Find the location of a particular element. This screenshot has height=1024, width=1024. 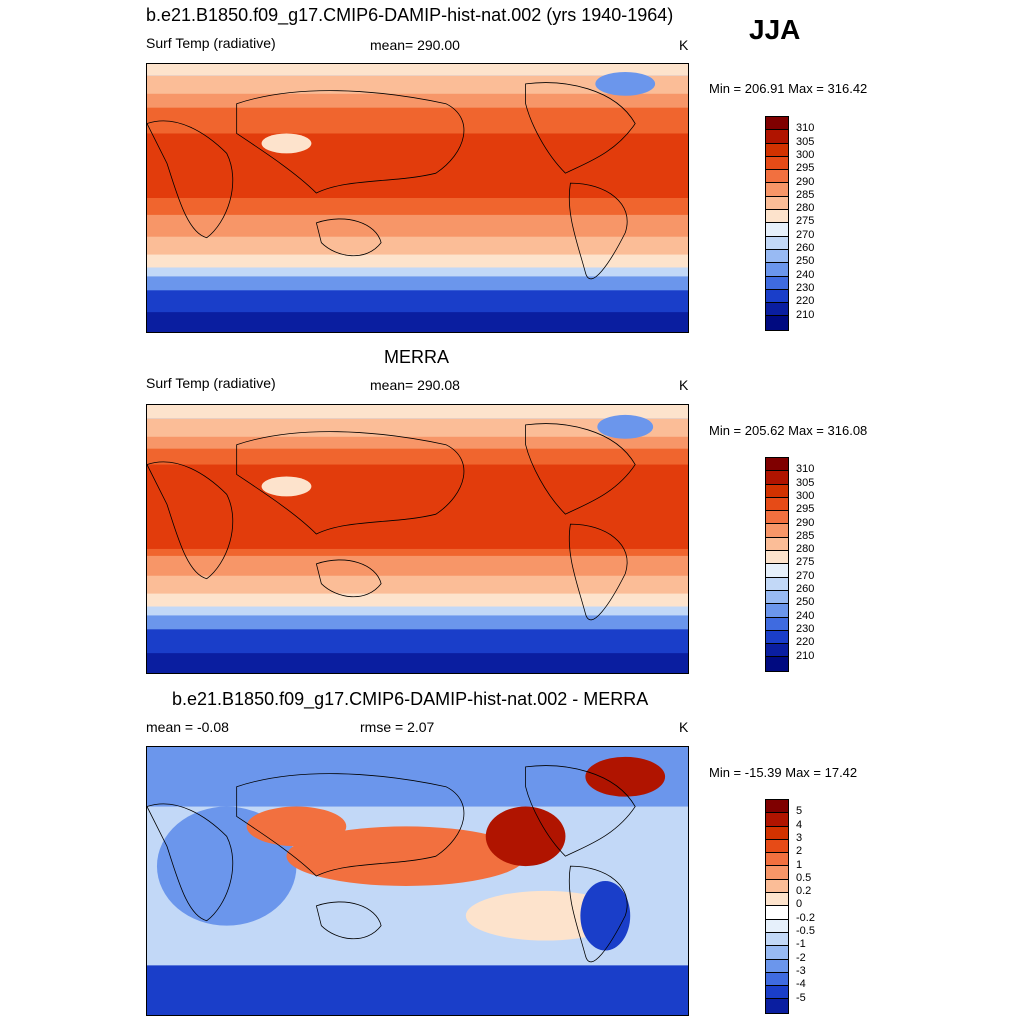

panel2-colorbar is located at coordinates (777, 564).